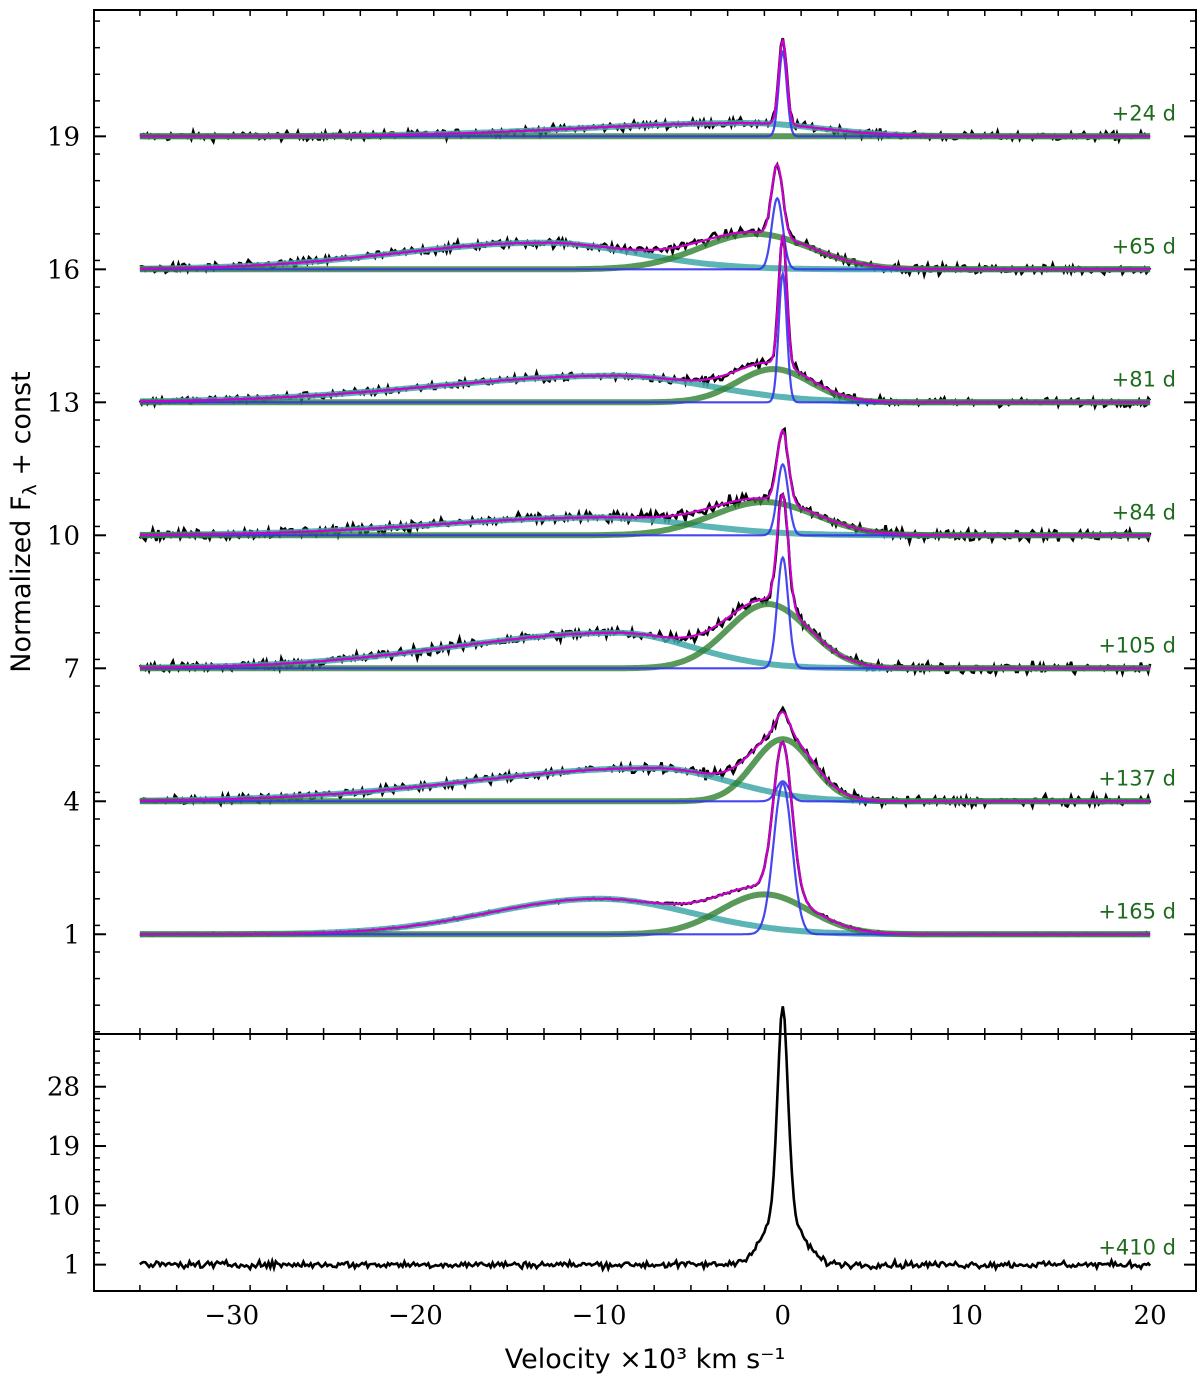 Image resolution: width=1200 pixels, height=1379 pixels. I want to click on top-ytick-label: 19, so click(63, 137).